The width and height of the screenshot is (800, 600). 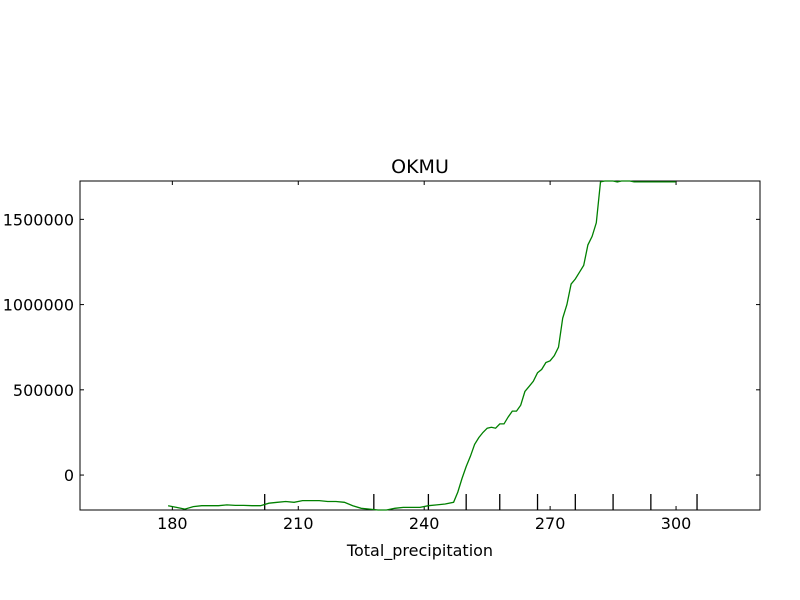 What do you see at coordinates (43, 390) in the screenshot?
I see `y-tick-label: 500000` at bounding box center [43, 390].